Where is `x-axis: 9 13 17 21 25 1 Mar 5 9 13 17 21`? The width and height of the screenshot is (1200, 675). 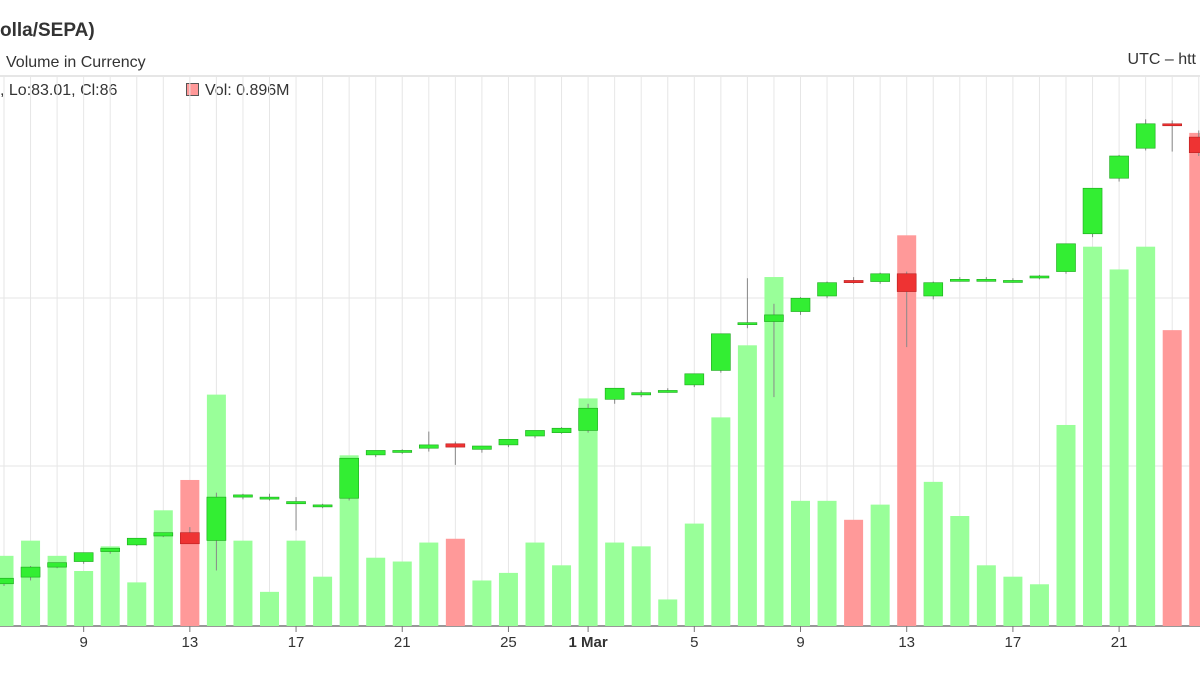
x-axis: 9 13 17 21 25 1 Mar 5 9 13 17 21 is located at coordinates (603, 638).